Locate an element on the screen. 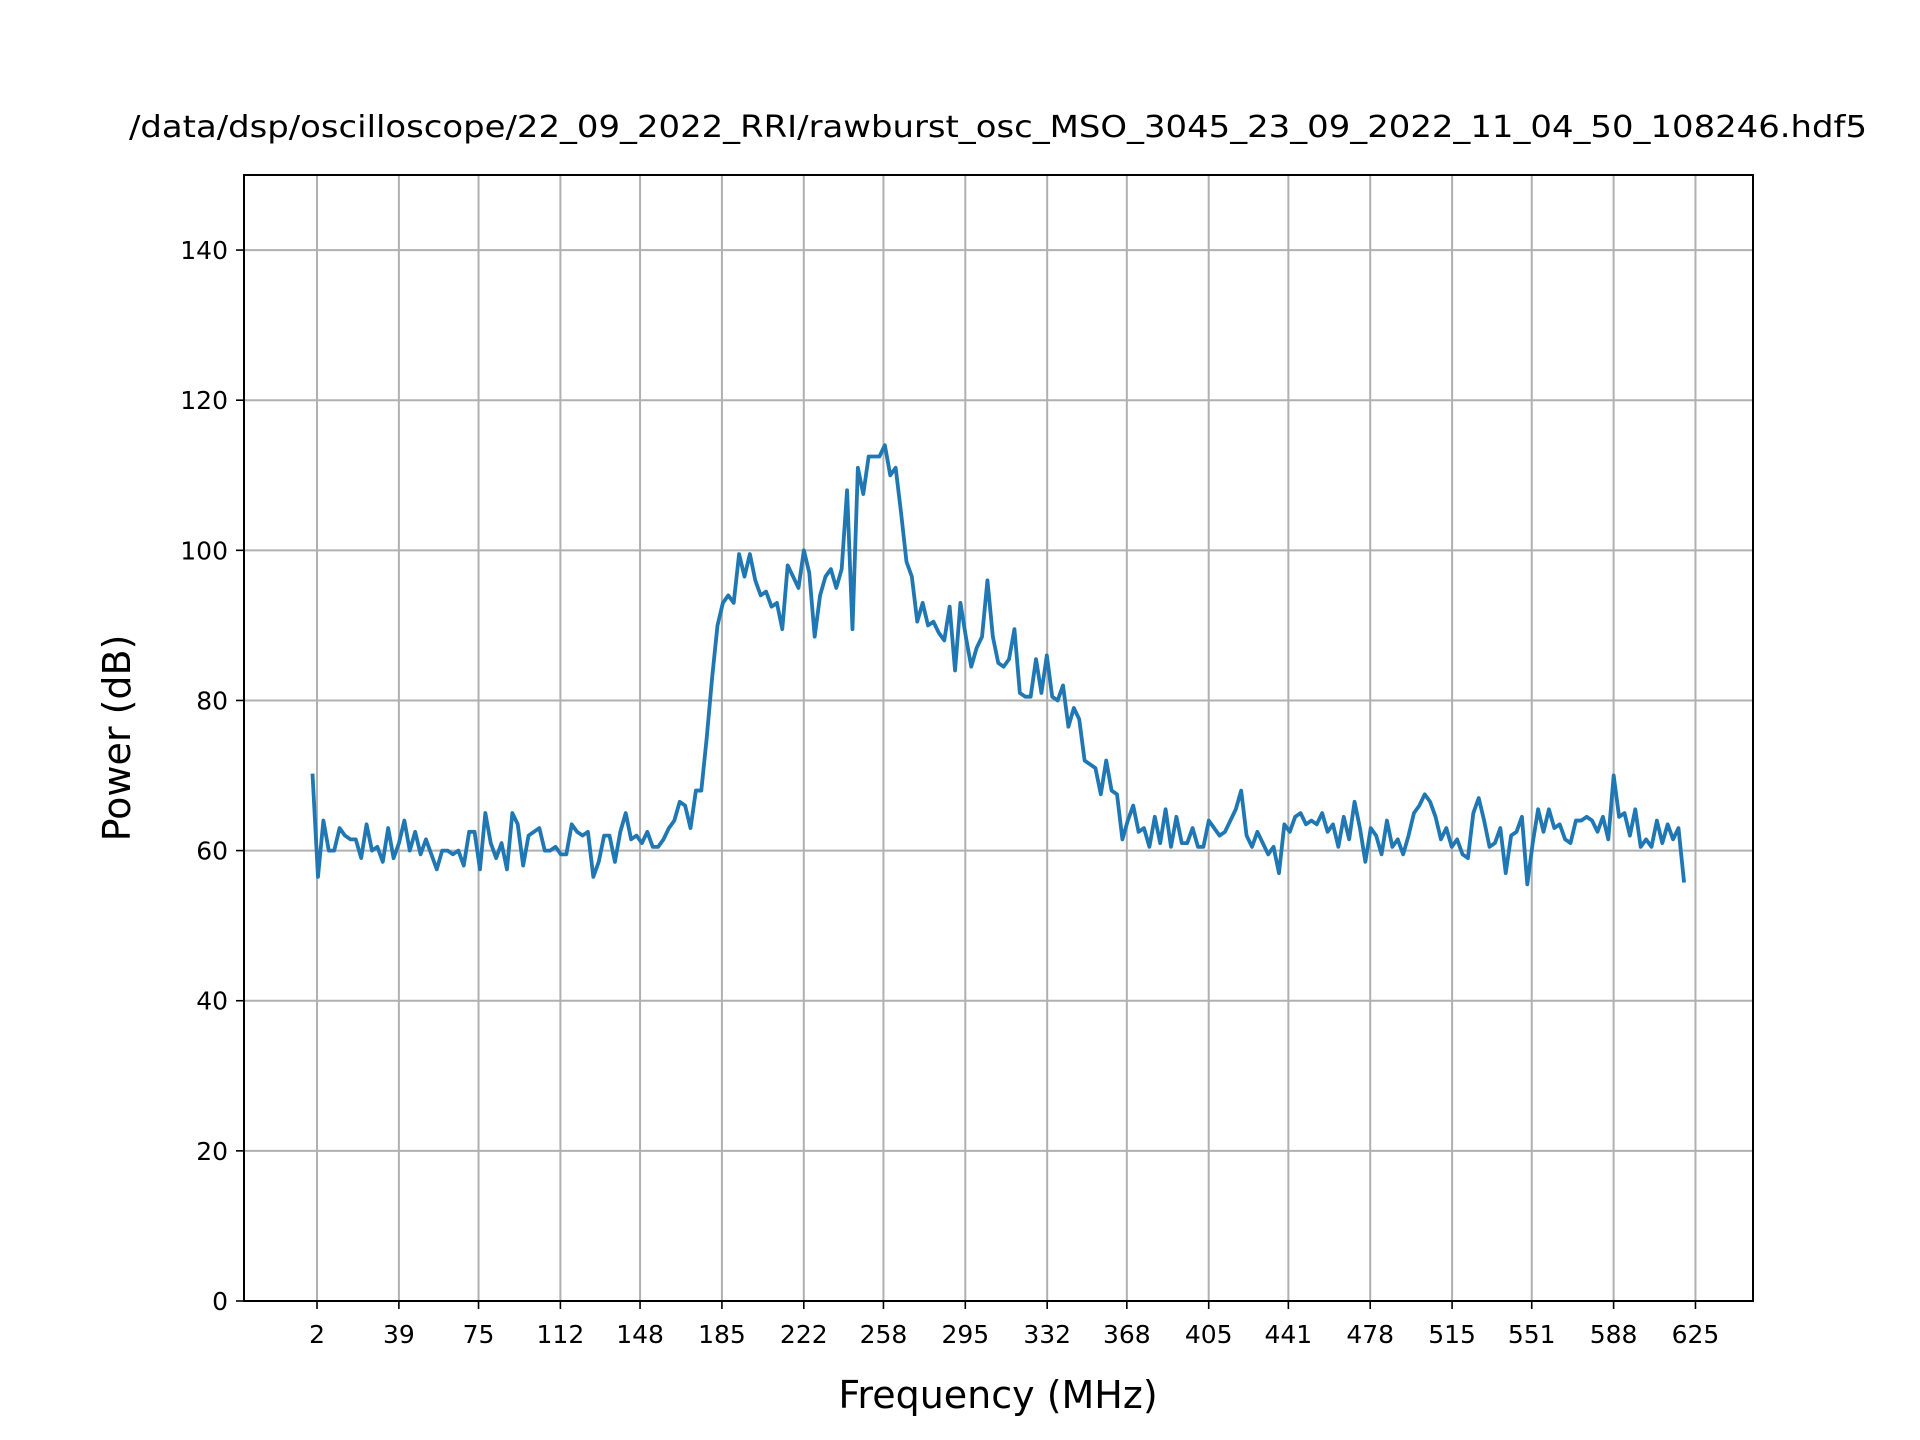 This screenshot has width=1920, height=1440. x-tick-label: 295 is located at coordinates (965, 1334).